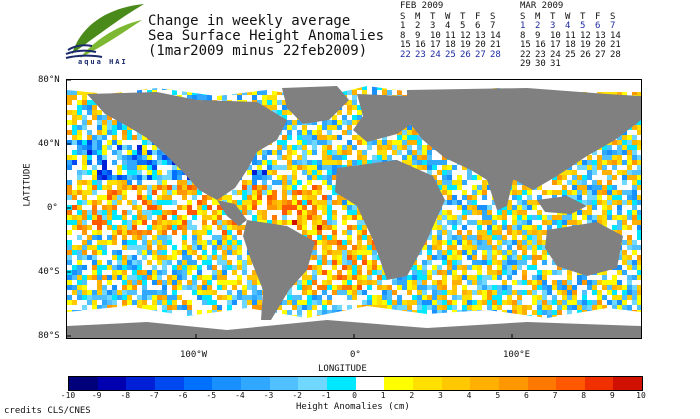 This screenshot has height=419, width=700. I want to click on colorbar-tick: 1, so click(383, 395).